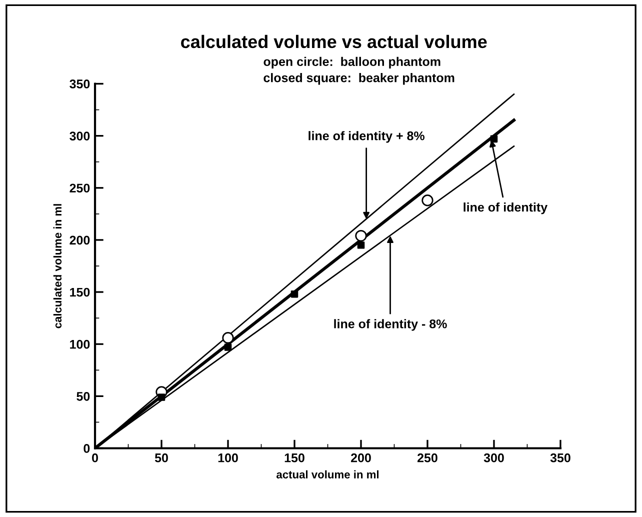 The height and width of the screenshot is (517, 642). I want to click on x-tick-label: 350, so click(560, 457).